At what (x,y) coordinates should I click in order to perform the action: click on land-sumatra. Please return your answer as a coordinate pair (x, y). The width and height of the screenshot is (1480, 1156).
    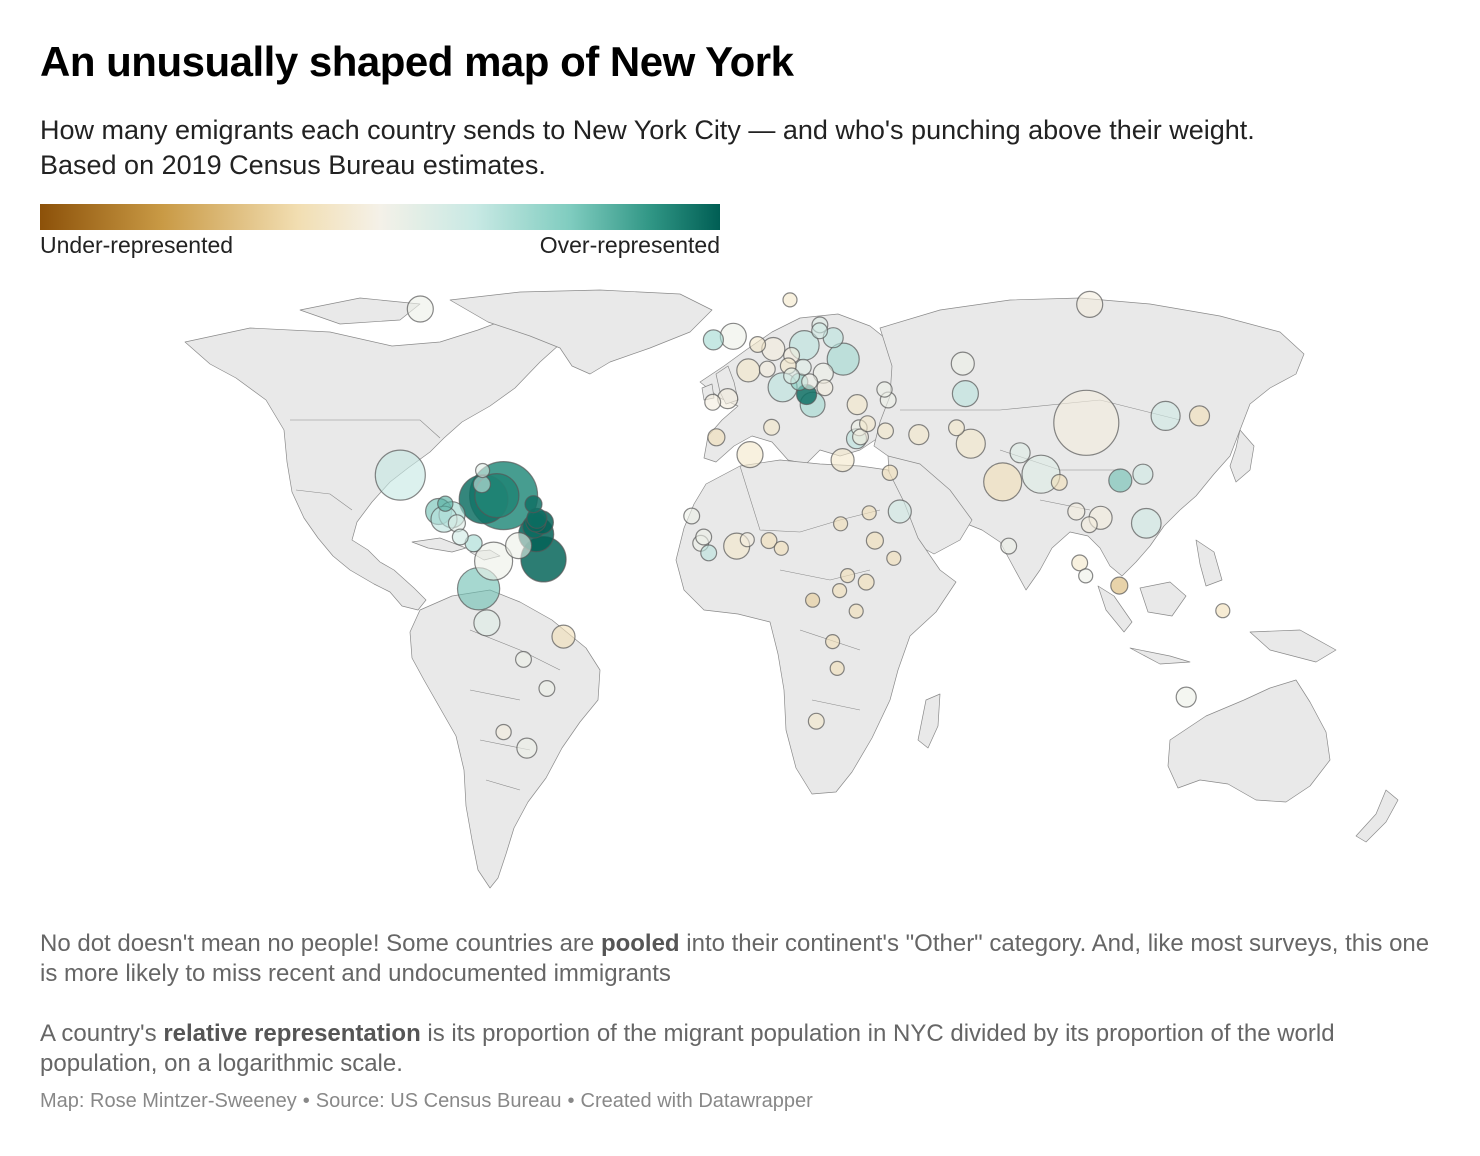
    Looking at the image, I should click on (1115, 609).